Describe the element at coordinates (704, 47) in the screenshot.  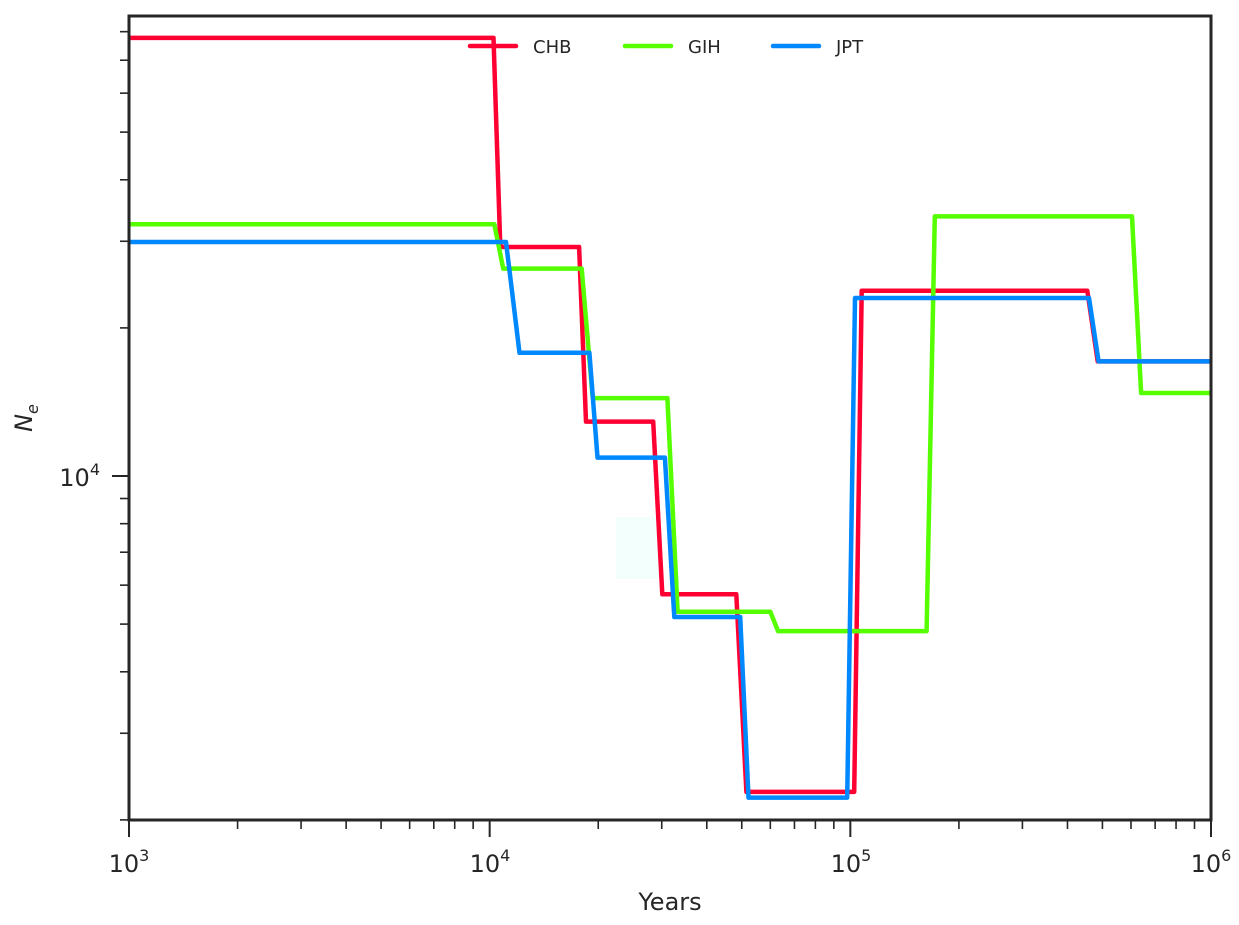
I see `legend-label-gih: GIH` at that location.